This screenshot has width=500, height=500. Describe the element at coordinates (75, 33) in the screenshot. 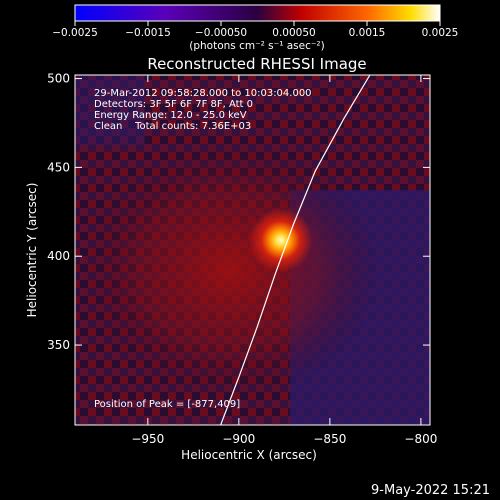

I see `colorbar-tick-label: −0.0025` at that location.